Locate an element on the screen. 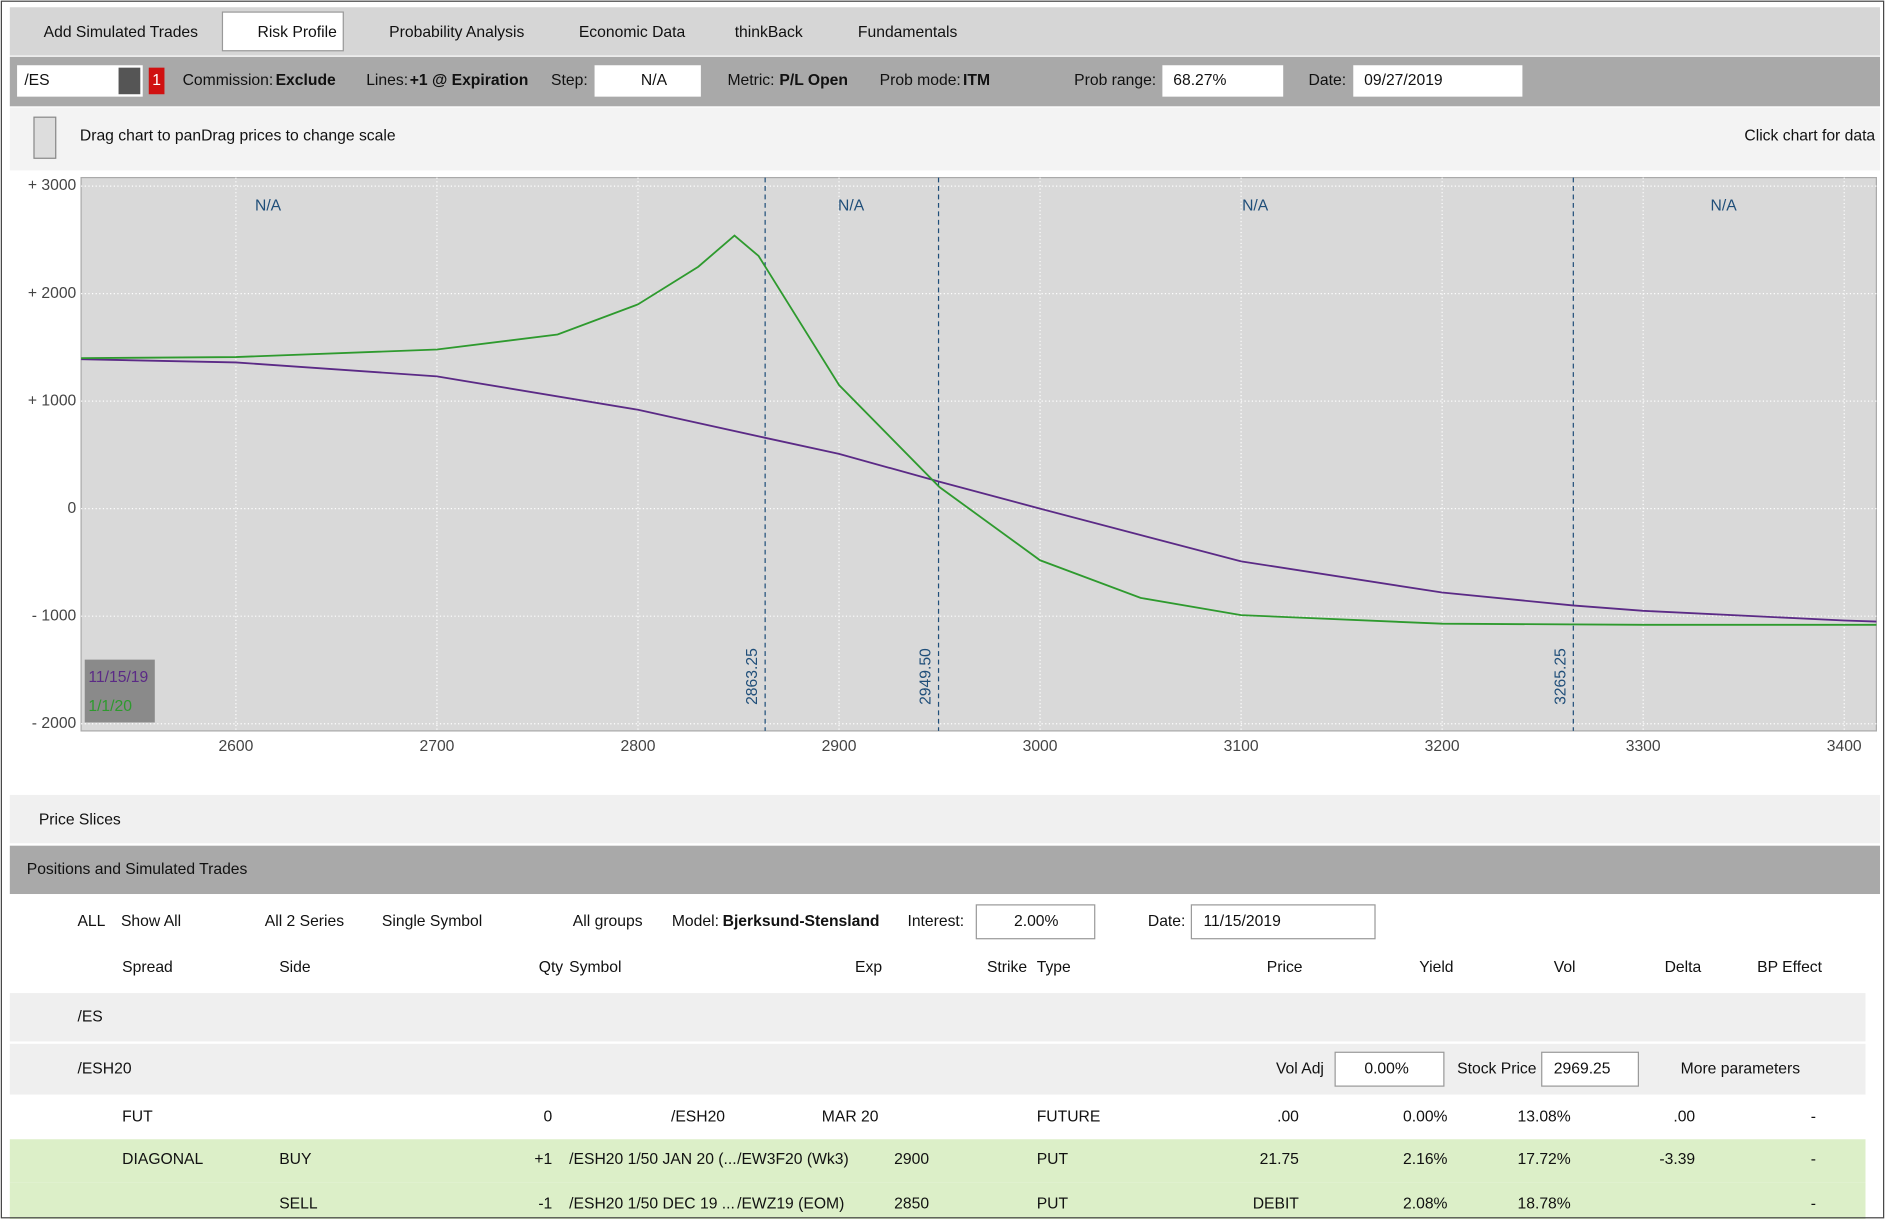  filter: All groups is located at coordinates (608, 921).